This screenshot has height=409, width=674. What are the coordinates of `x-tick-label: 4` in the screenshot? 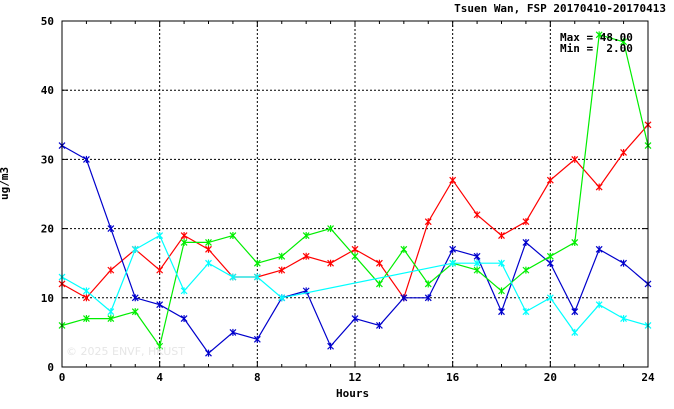 It's located at (159, 377).